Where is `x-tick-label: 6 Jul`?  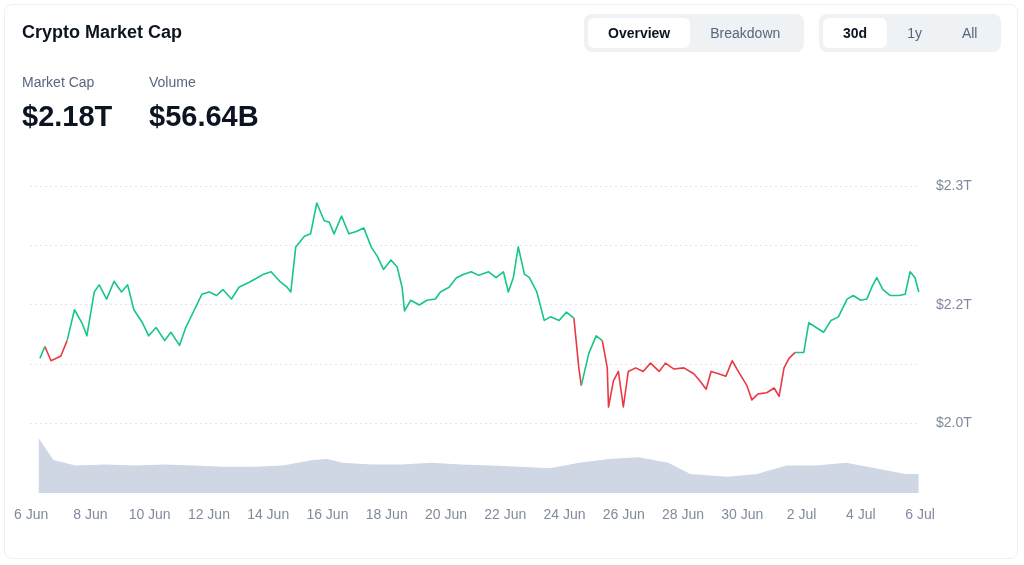
x-tick-label: 6 Jul is located at coordinates (920, 514).